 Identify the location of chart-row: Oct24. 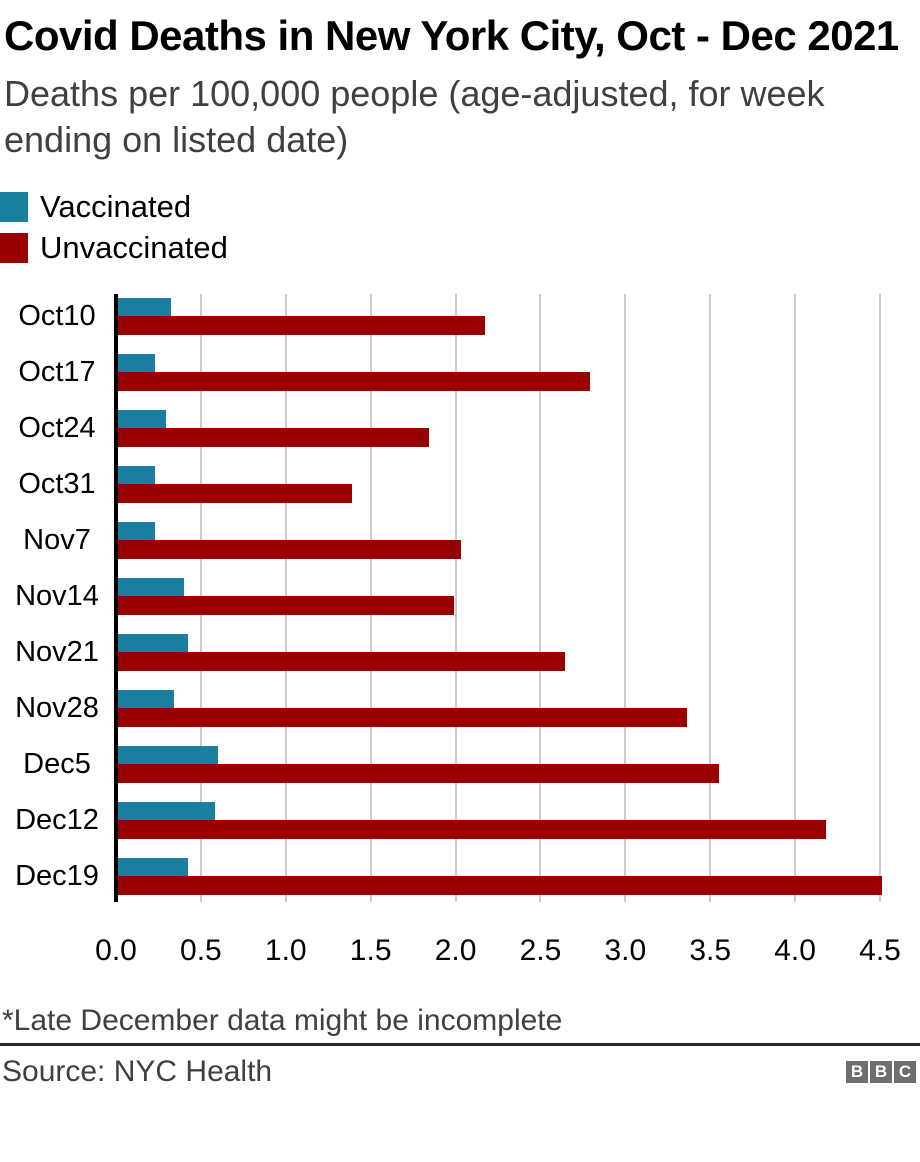
(460, 434).